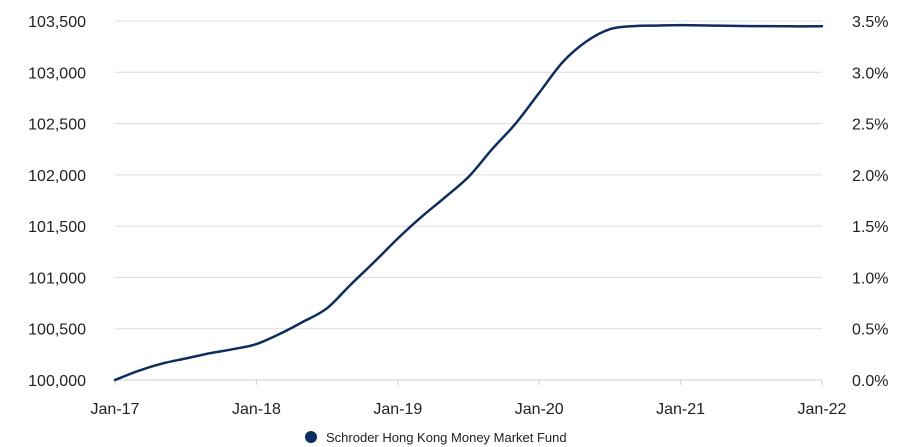 The image size is (900, 447). What do you see at coordinates (57, 176) in the screenshot?
I see `left-y-tick-label: 102,000` at bounding box center [57, 176].